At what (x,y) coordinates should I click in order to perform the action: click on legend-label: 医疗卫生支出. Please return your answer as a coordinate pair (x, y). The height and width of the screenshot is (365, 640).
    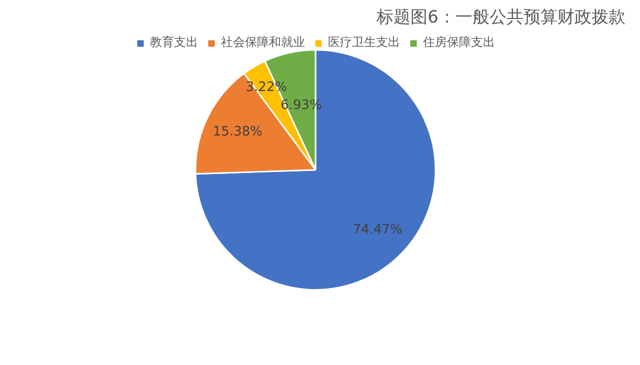
    Looking at the image, I should click on (364, 42).